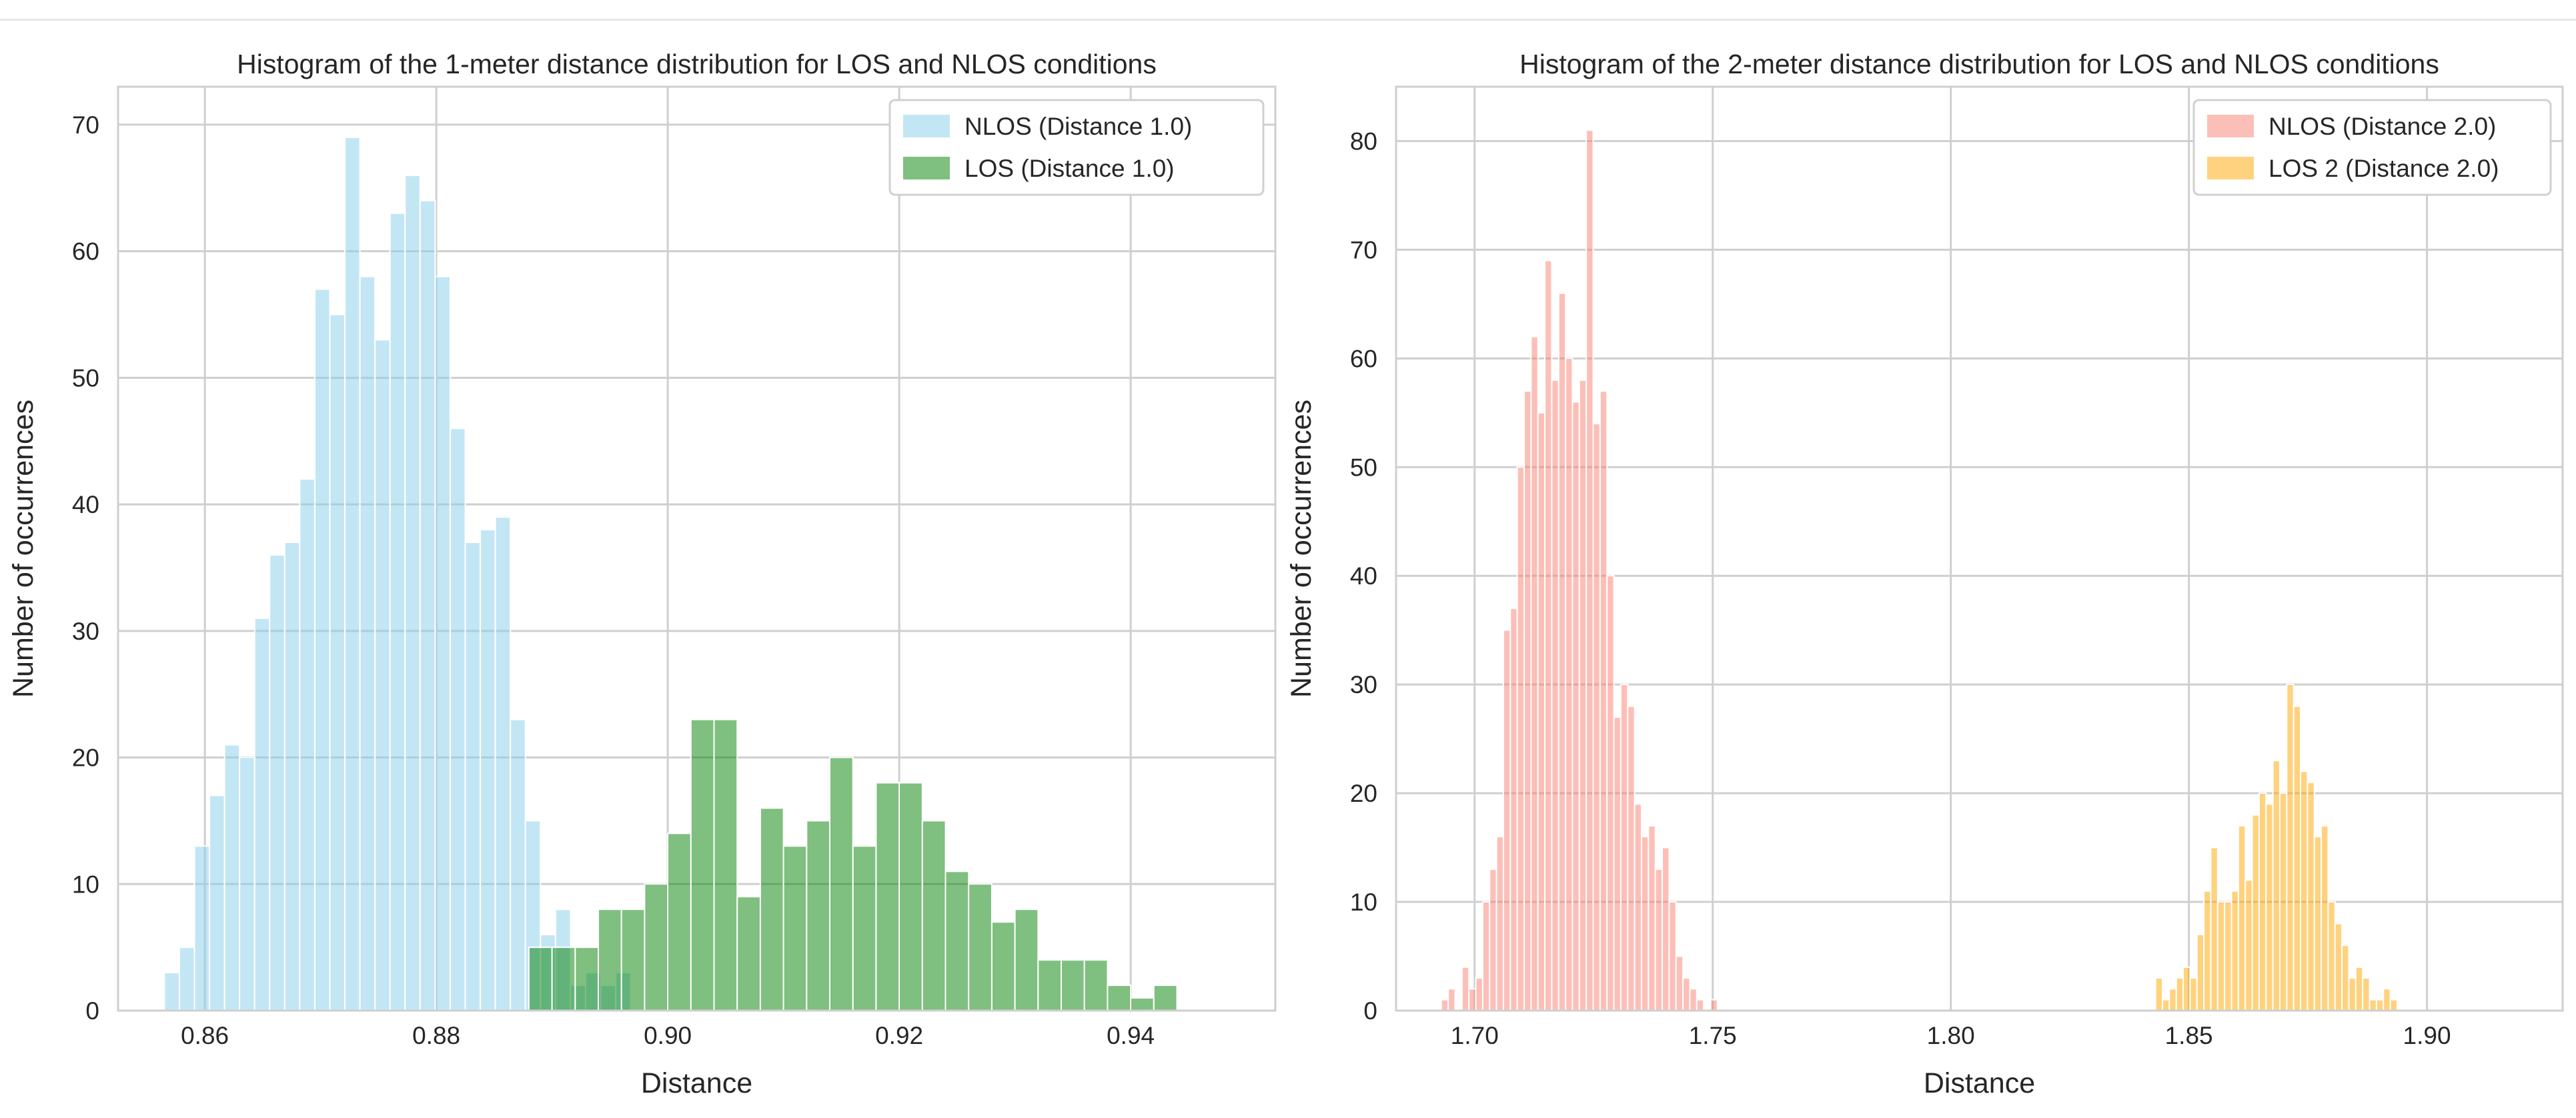 The image size is (2576, 1118). Describe the element at coordinates (1301, 549) in the screenshot. I see `y-axis-label: Number of occurrences` at that location.